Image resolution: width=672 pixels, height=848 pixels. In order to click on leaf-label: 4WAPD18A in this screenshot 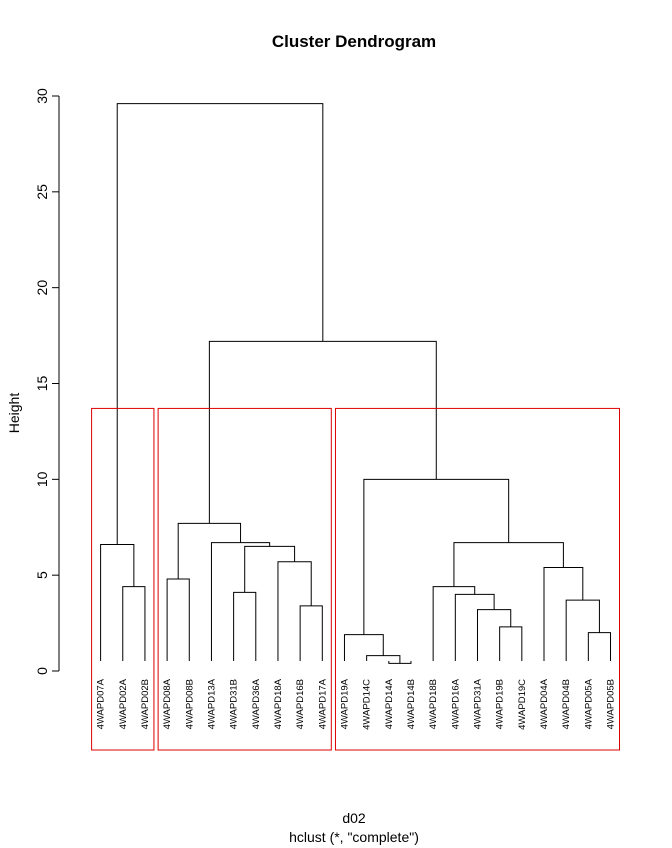, I will do `click(278, 703)`.